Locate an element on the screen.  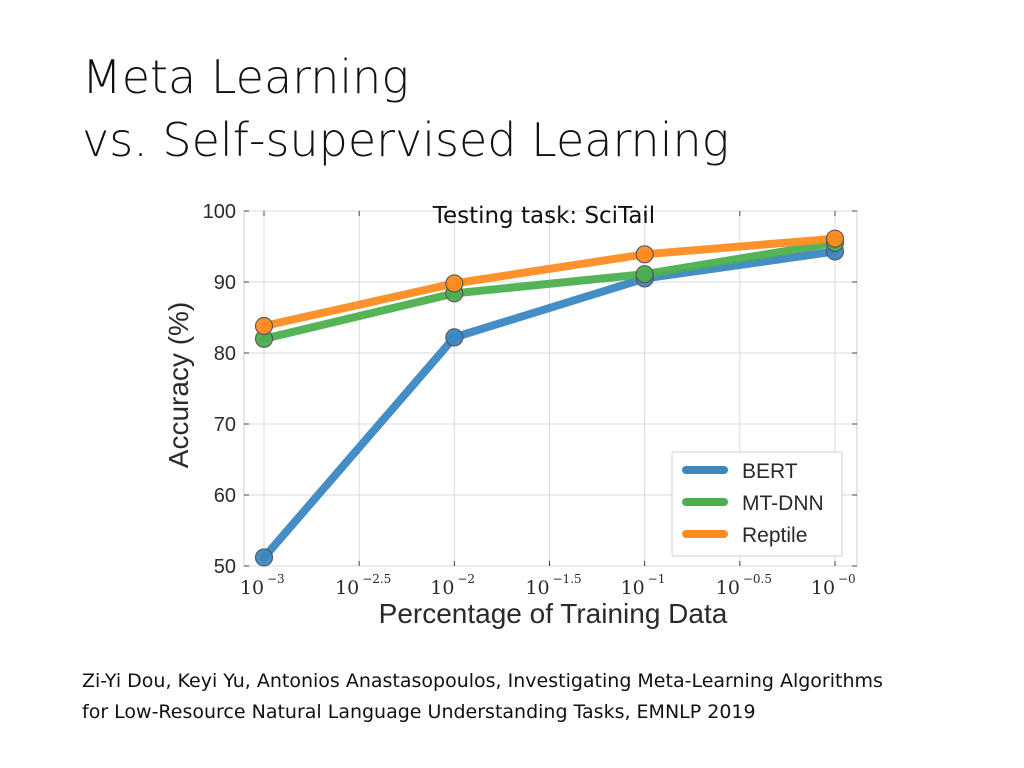
y-tick-label: 50 is located at coordinates (225, 567).